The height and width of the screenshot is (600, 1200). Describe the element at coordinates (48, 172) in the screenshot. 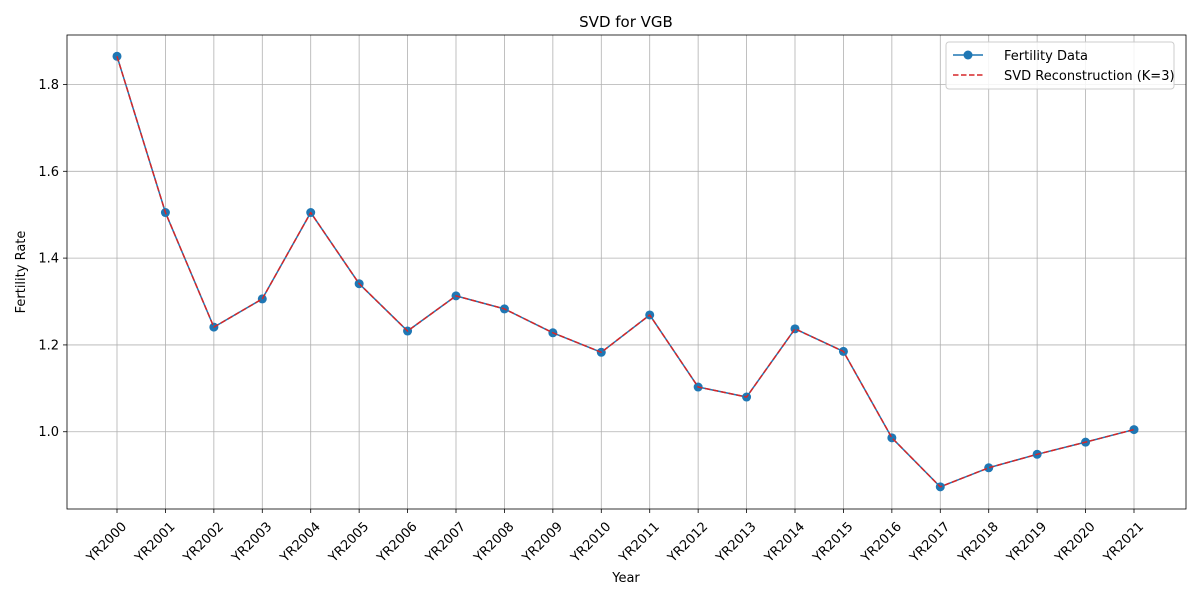

I see `y-tick-label: 1.6` at that location.